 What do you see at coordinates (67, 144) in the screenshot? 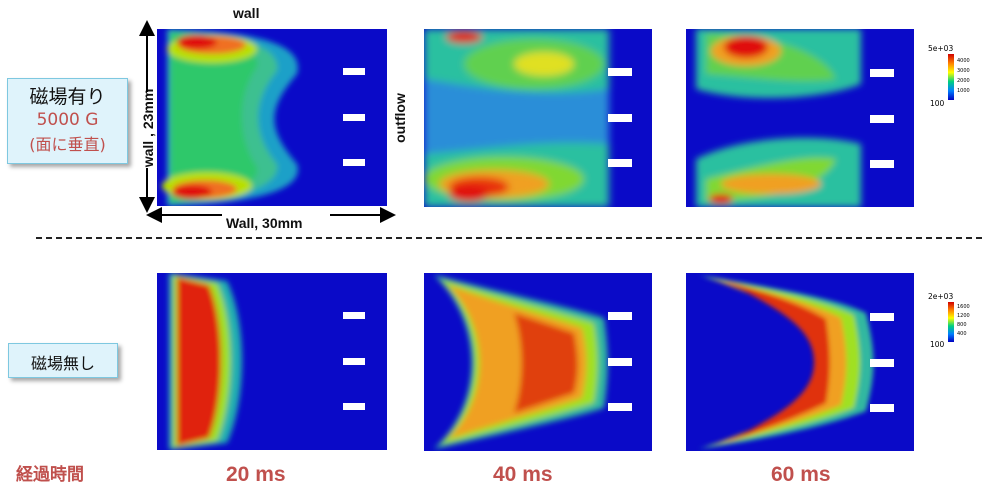
I see `magnetic-on-orientation: (面に垂直)` at bounding box center [67, 144].